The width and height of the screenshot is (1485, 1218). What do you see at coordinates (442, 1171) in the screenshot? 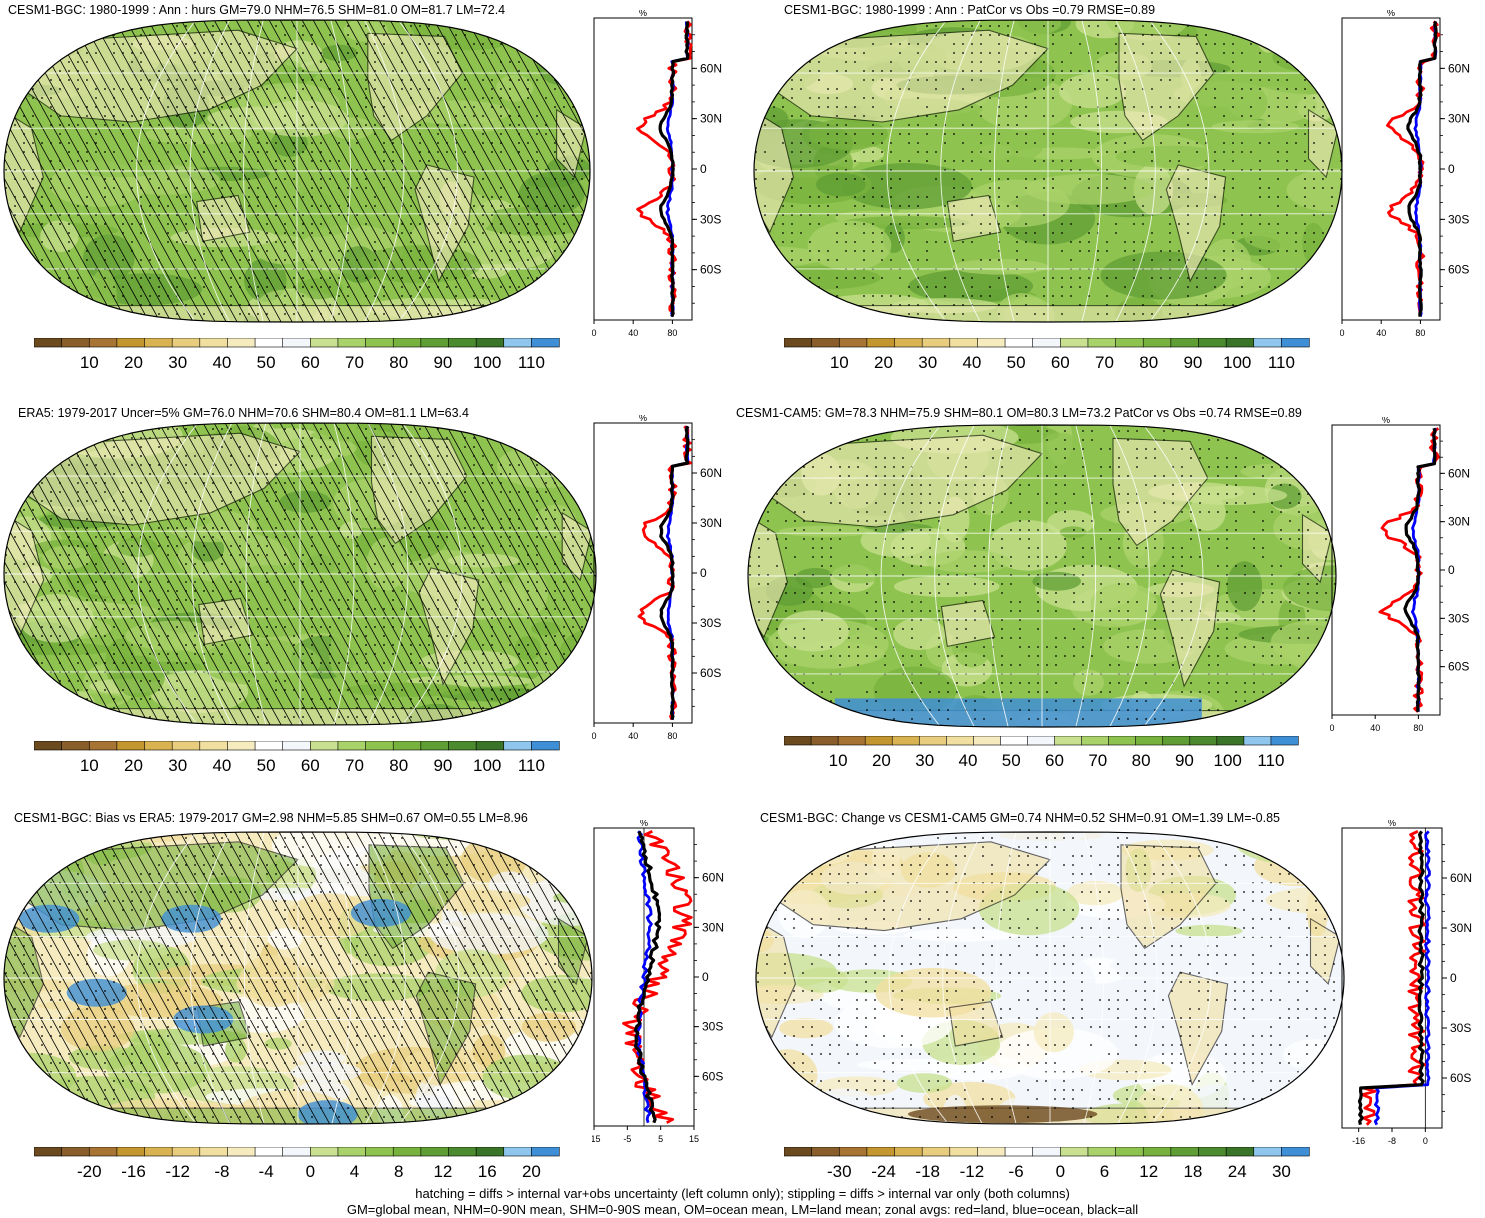
I see `colorbar-tick-label: 12` at bounding box center [442, 1171].